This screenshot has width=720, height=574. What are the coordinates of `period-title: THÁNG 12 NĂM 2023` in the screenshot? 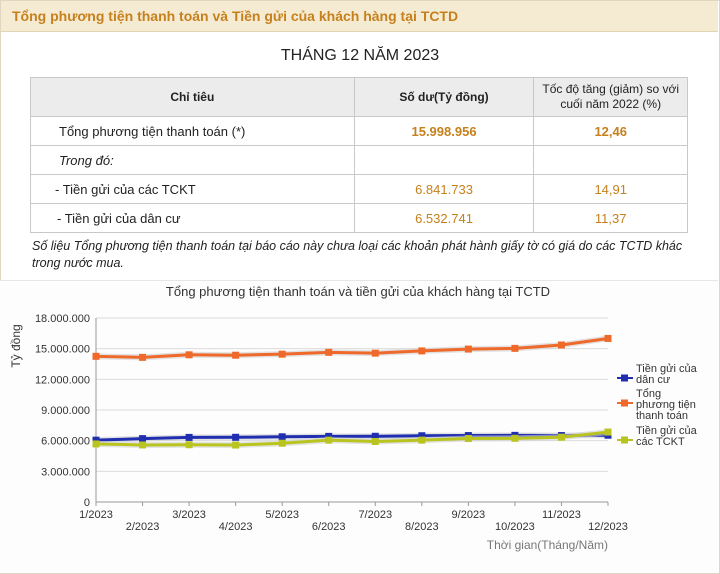 It's located at (360, 55).